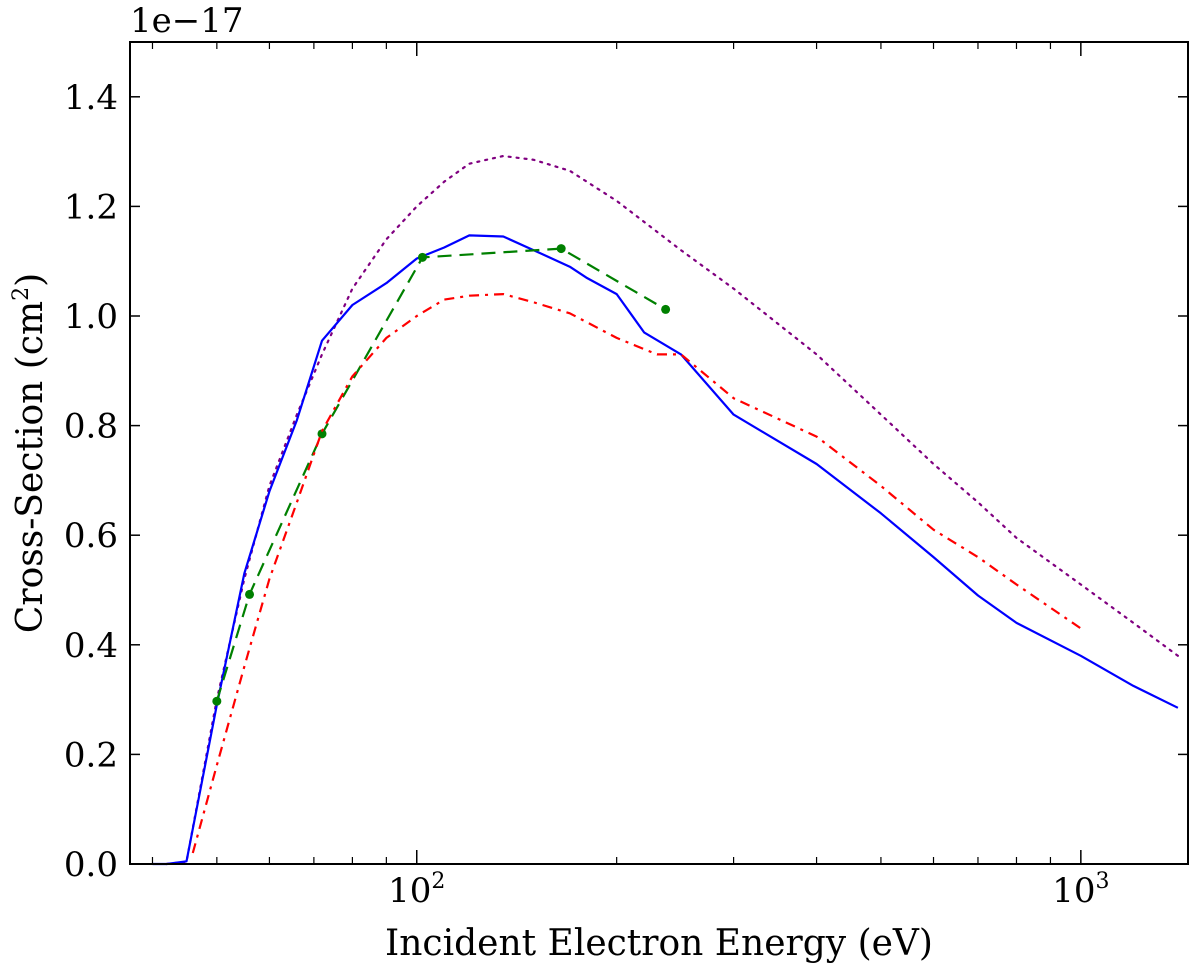  What do you see at coordinates (1080, 890) in the screenshot?
I see `x-tick-label: 10³` at bounding box center [1080, 890].